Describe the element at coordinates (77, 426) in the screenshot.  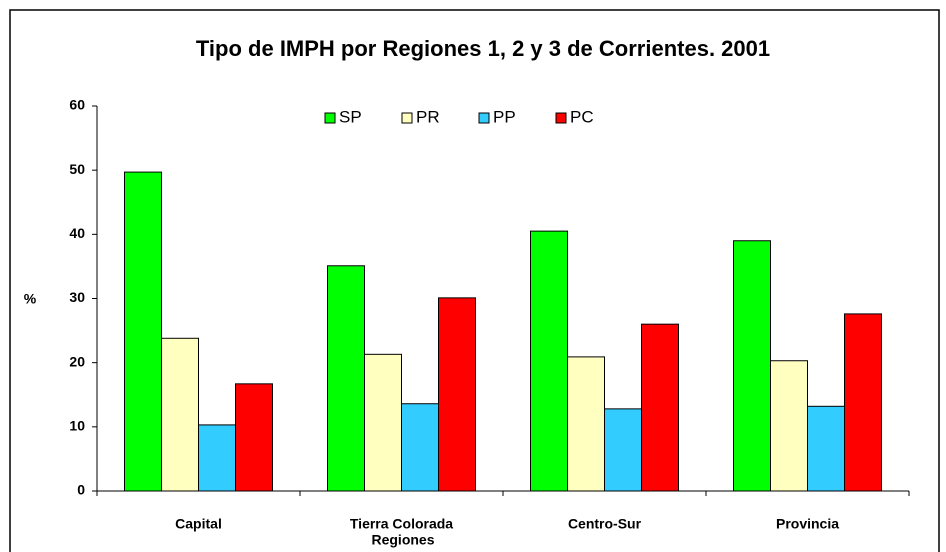
I see `y-tick-label: 10` at that location.